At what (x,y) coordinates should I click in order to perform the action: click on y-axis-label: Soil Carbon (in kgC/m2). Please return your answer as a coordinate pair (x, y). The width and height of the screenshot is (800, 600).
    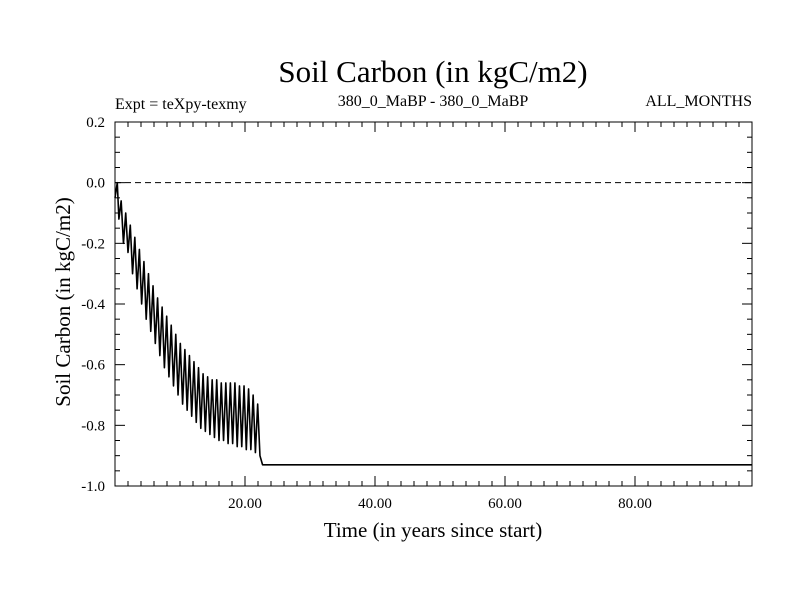
    Looking at the image, I should click on (63, 301).